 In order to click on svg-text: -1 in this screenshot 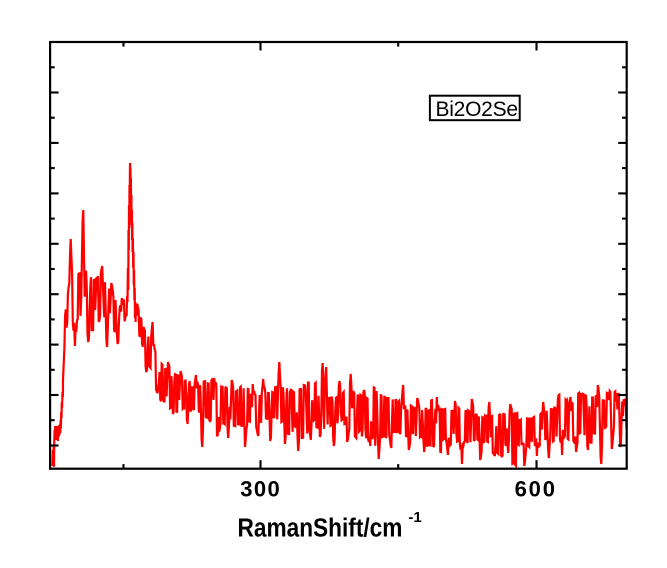, I will do `click(414, 517)`.